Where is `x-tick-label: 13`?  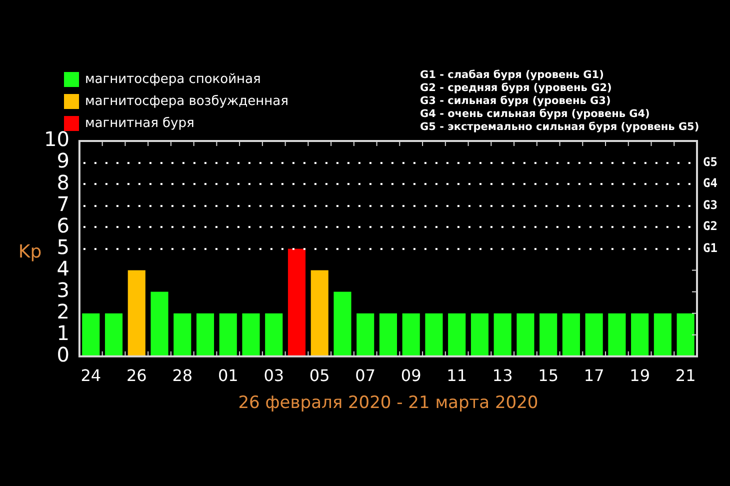
x-tick-label: 13 is located at coordinates (502, 376).